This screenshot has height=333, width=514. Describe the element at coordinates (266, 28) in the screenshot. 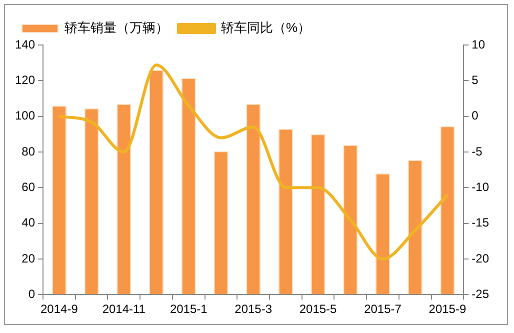

I see `legend-label: 轿车同比（%）` at that location.